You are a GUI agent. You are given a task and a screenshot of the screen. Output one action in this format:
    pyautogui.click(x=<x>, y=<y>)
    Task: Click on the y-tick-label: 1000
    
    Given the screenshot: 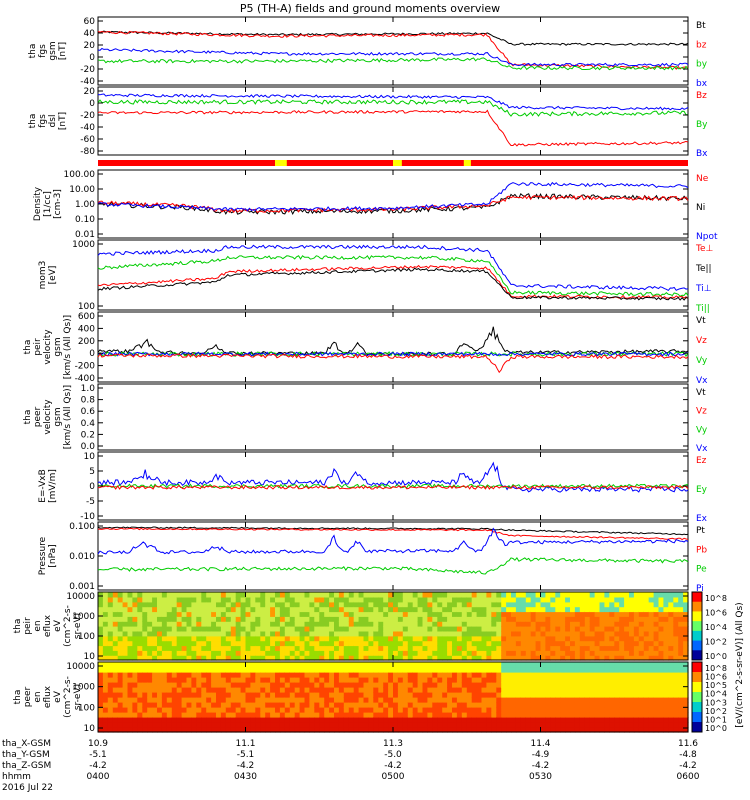 What is the action you would take?
    pyautogui.click(x=83, y=688)
    